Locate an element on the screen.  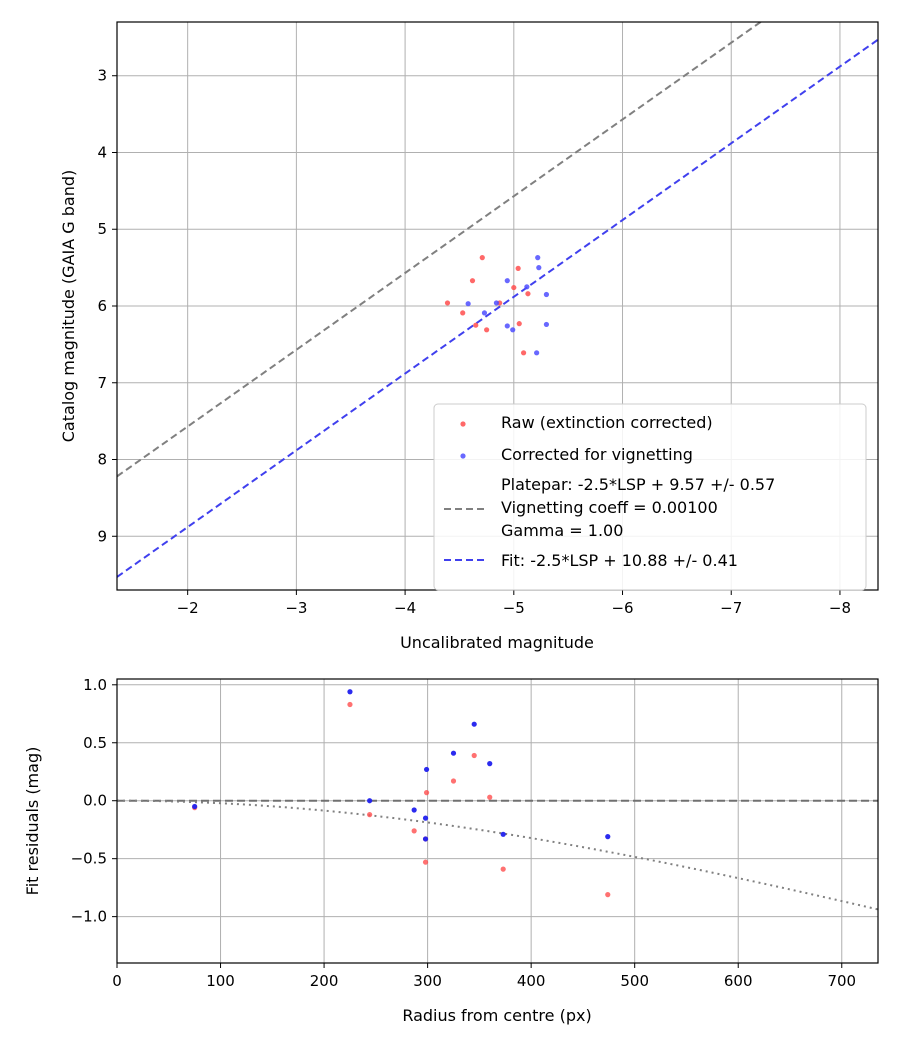
top-x-axis-label: Uncalibrated magnitude is located at coordinates (497, 642).